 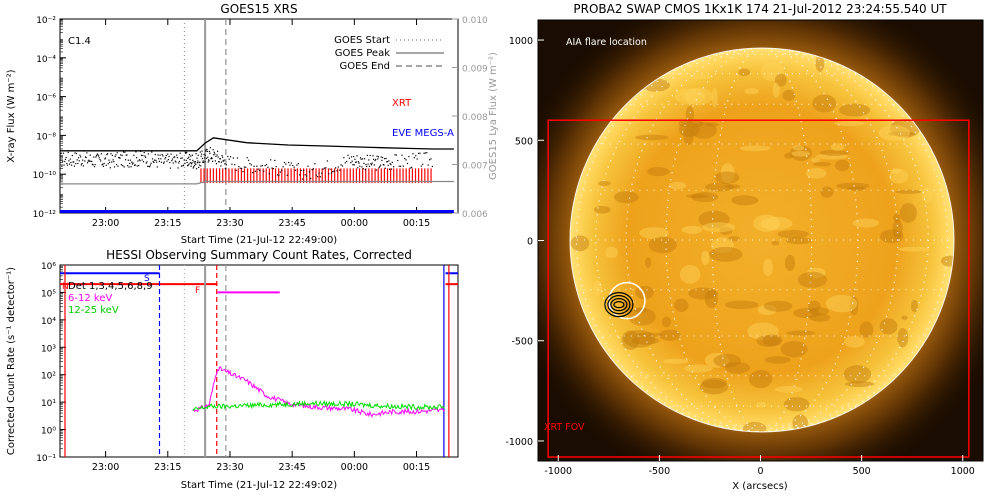 I want to click on swap-longitude-line, so click(x=762, y=240).